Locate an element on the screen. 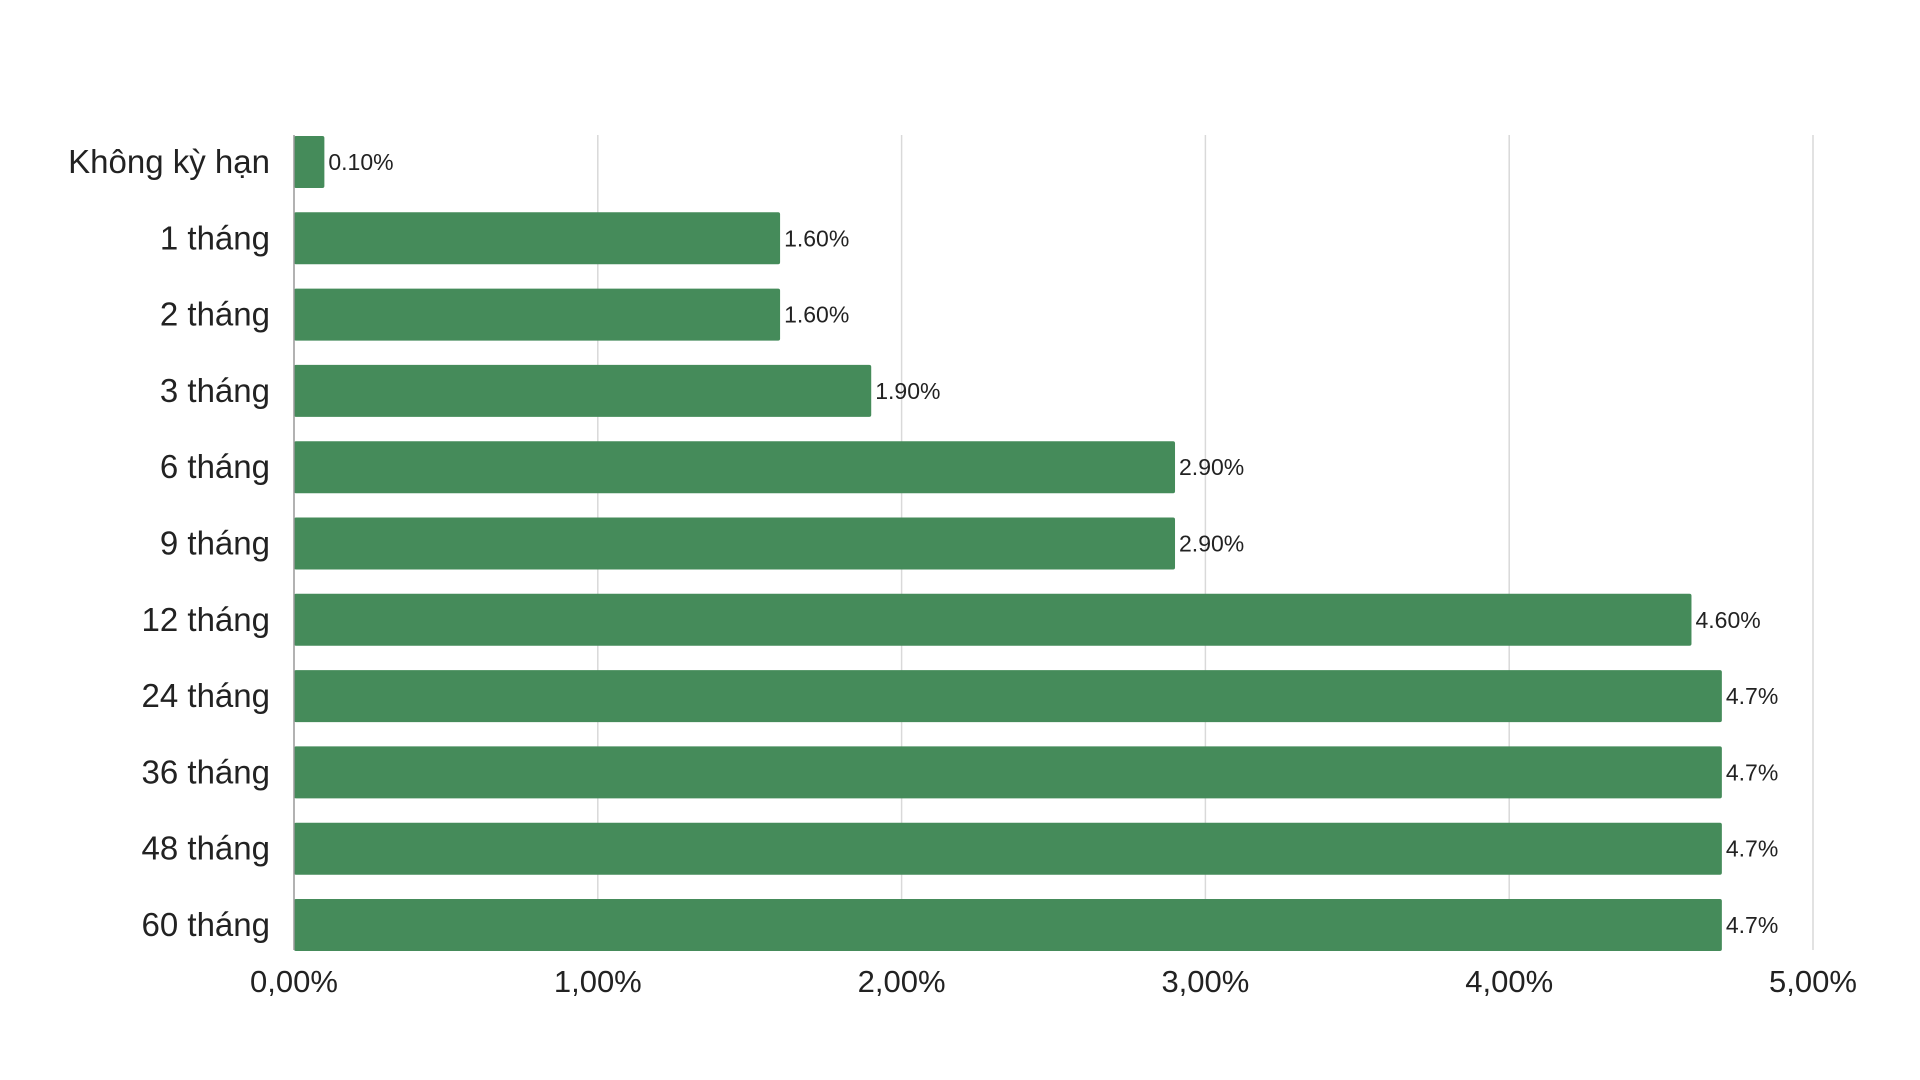 This screenshot has width=1920, height=1080. category-label: 12 tháng is located at coordinates (206, 619).